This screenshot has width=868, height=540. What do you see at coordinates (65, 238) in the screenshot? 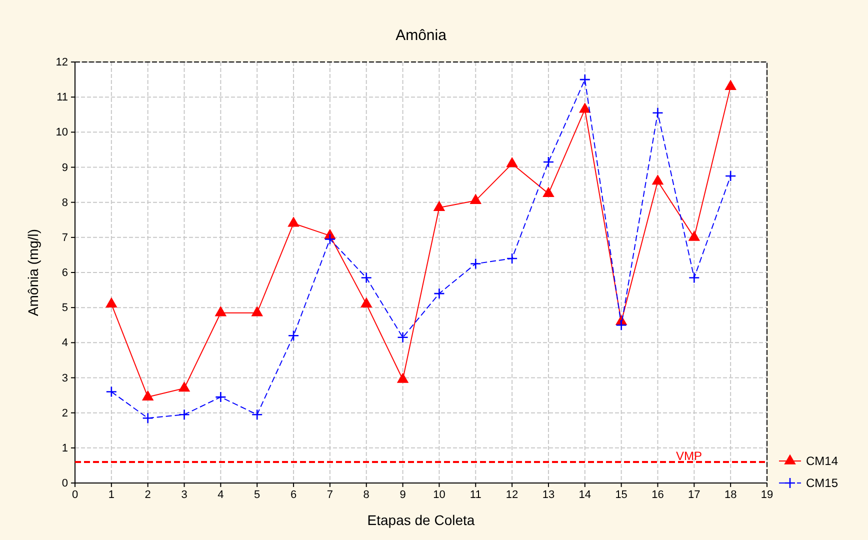
I see `y-tick-label: 7` at bounding box center [65, 238].